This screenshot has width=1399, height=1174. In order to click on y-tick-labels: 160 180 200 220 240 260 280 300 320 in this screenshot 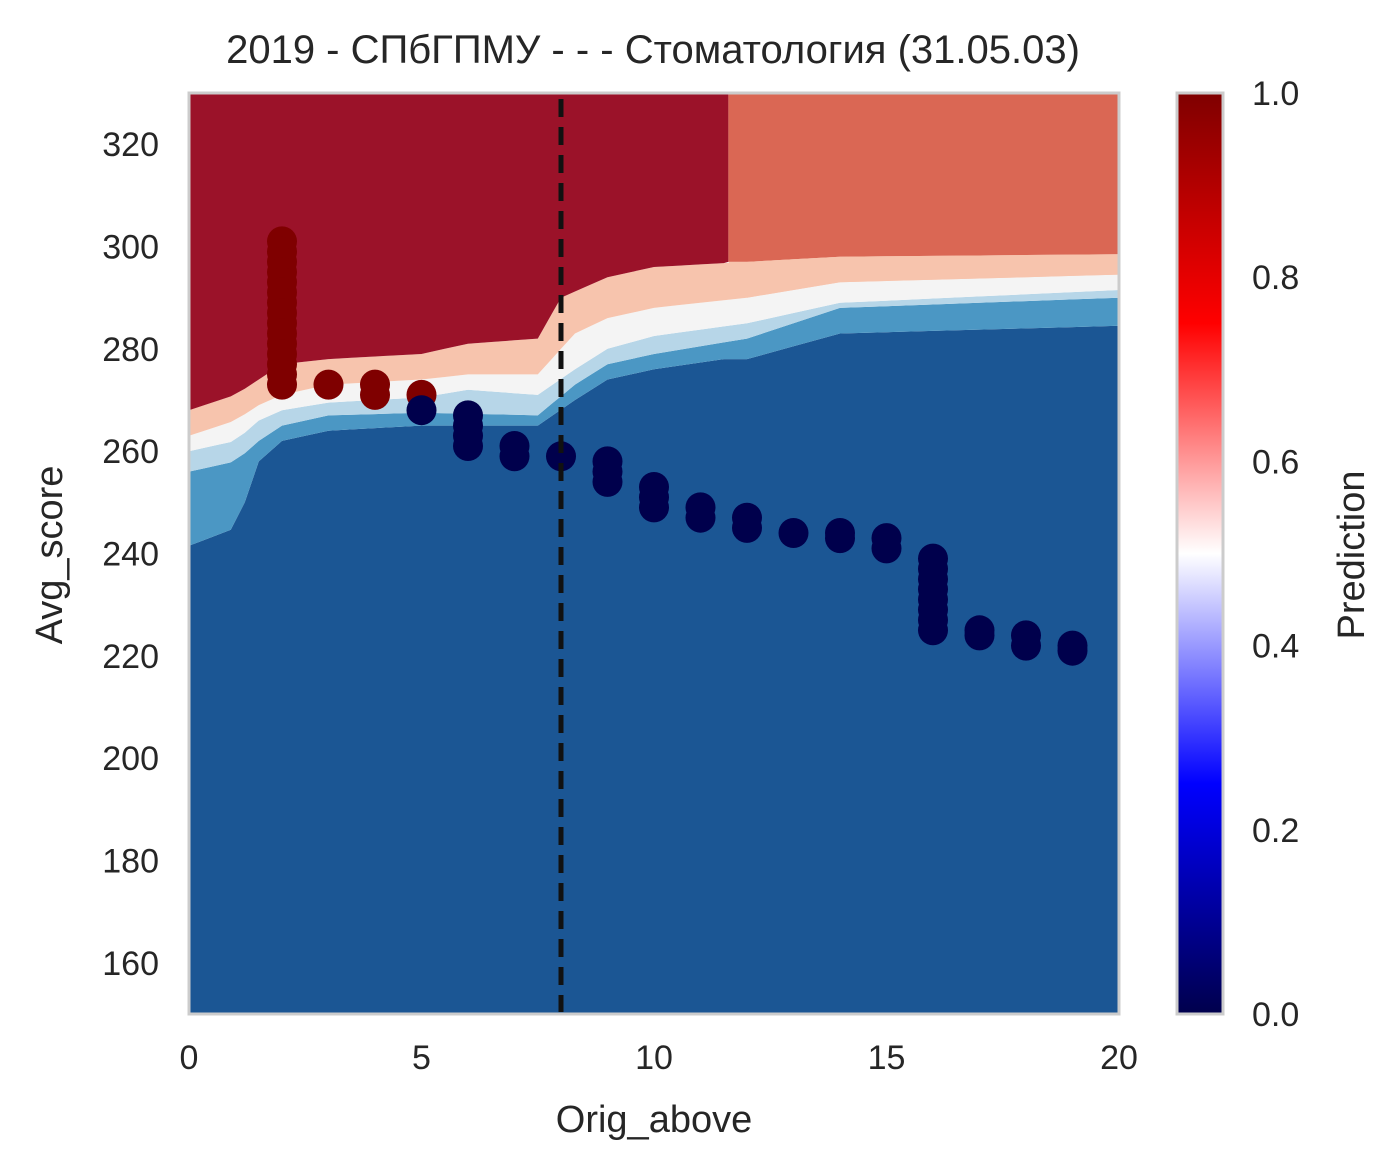, I will do `click(130, 554)`.